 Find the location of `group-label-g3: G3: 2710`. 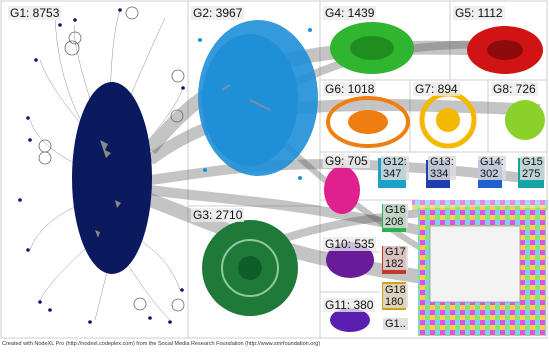

group-label-g3: G3: 2710 is located at coordinates (218, 215).